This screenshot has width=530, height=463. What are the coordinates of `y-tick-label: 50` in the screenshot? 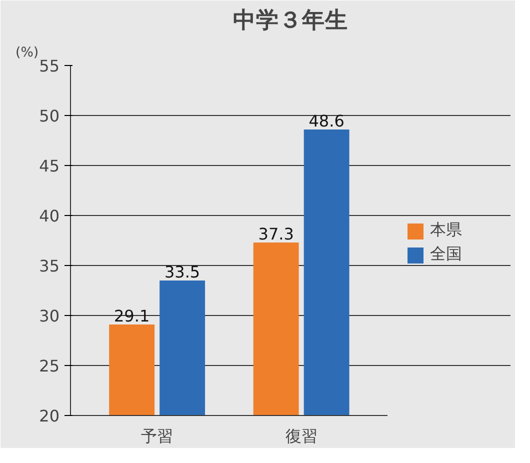 It's located at (49, 116).